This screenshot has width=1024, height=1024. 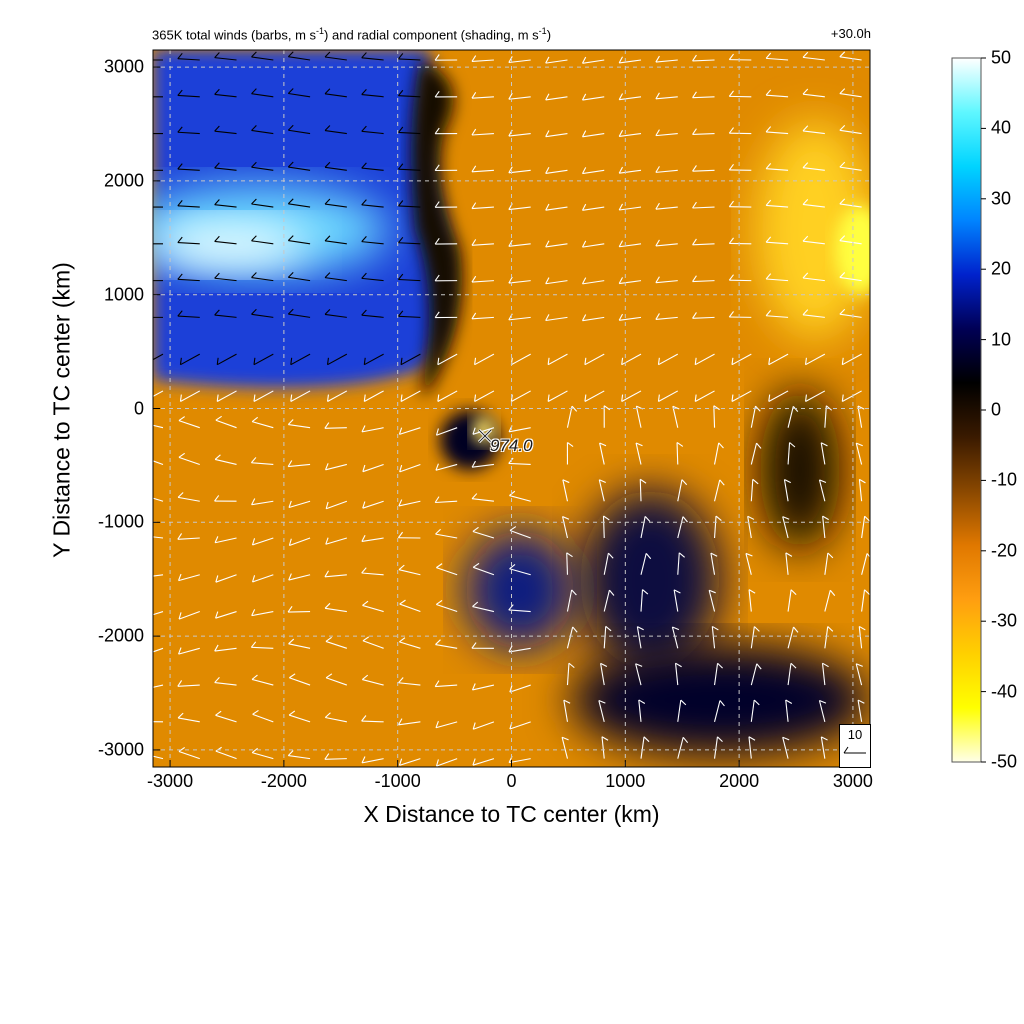 I want to click on x-tick-label: 3000, so click(x=852, y=781).